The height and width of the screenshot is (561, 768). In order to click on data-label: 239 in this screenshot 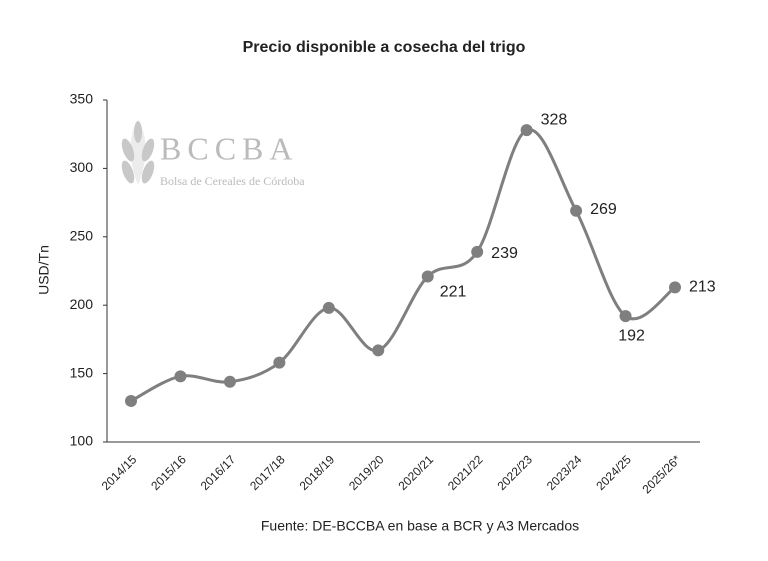, I will do `click(504, 253)`.